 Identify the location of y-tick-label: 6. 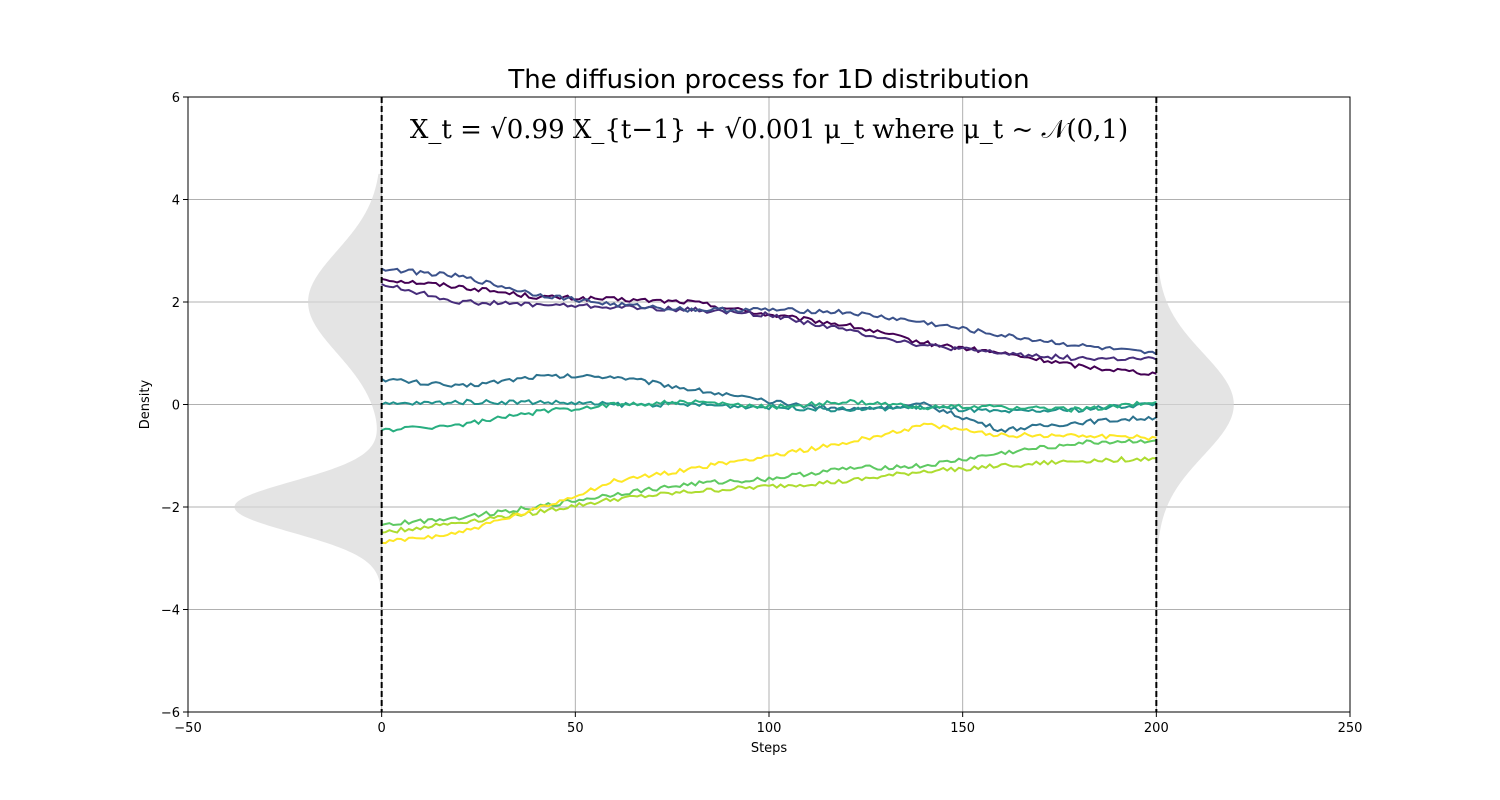
(176, 98).